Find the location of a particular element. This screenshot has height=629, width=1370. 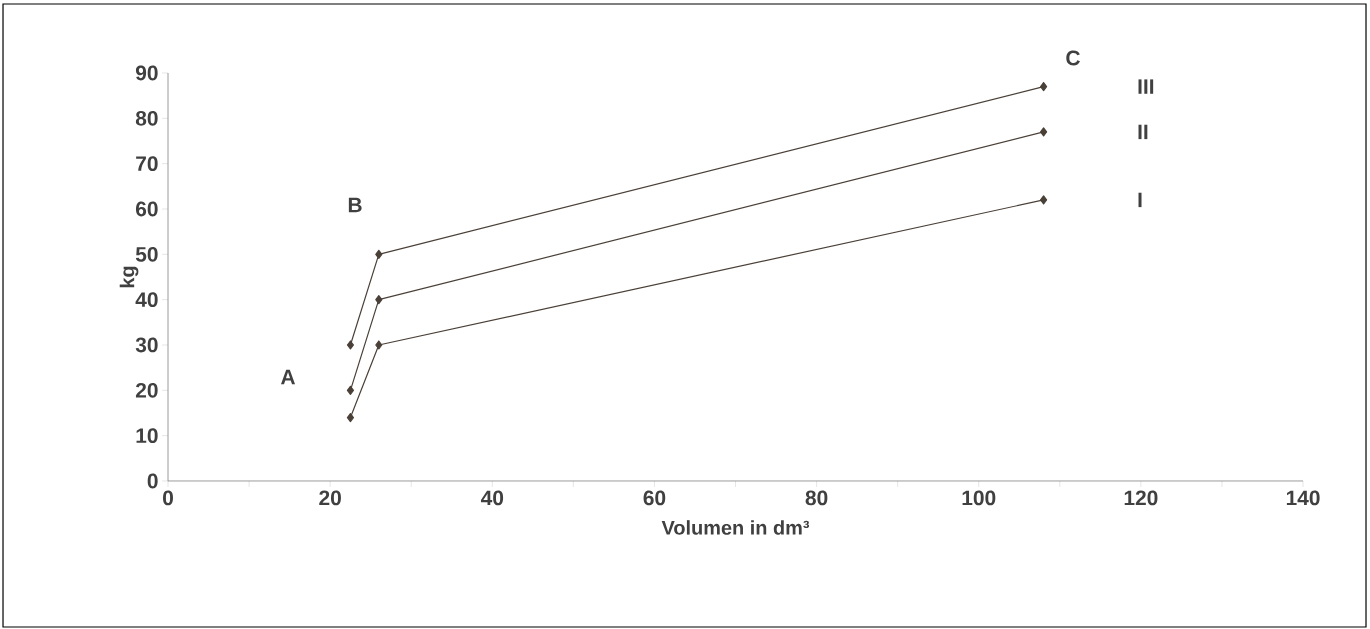

y-tick-label: 0 is located at coordinates (152, 481).